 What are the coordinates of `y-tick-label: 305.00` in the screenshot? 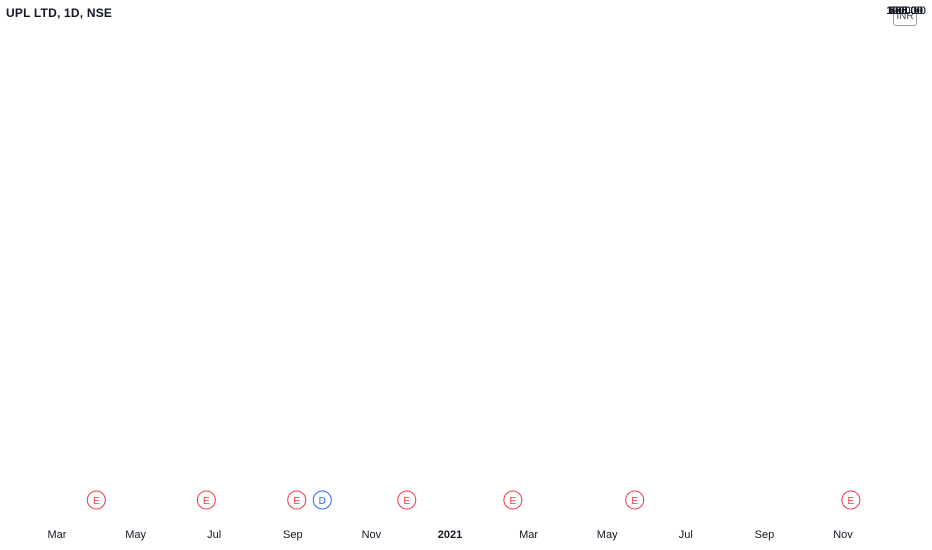 It's located at (906, 11).